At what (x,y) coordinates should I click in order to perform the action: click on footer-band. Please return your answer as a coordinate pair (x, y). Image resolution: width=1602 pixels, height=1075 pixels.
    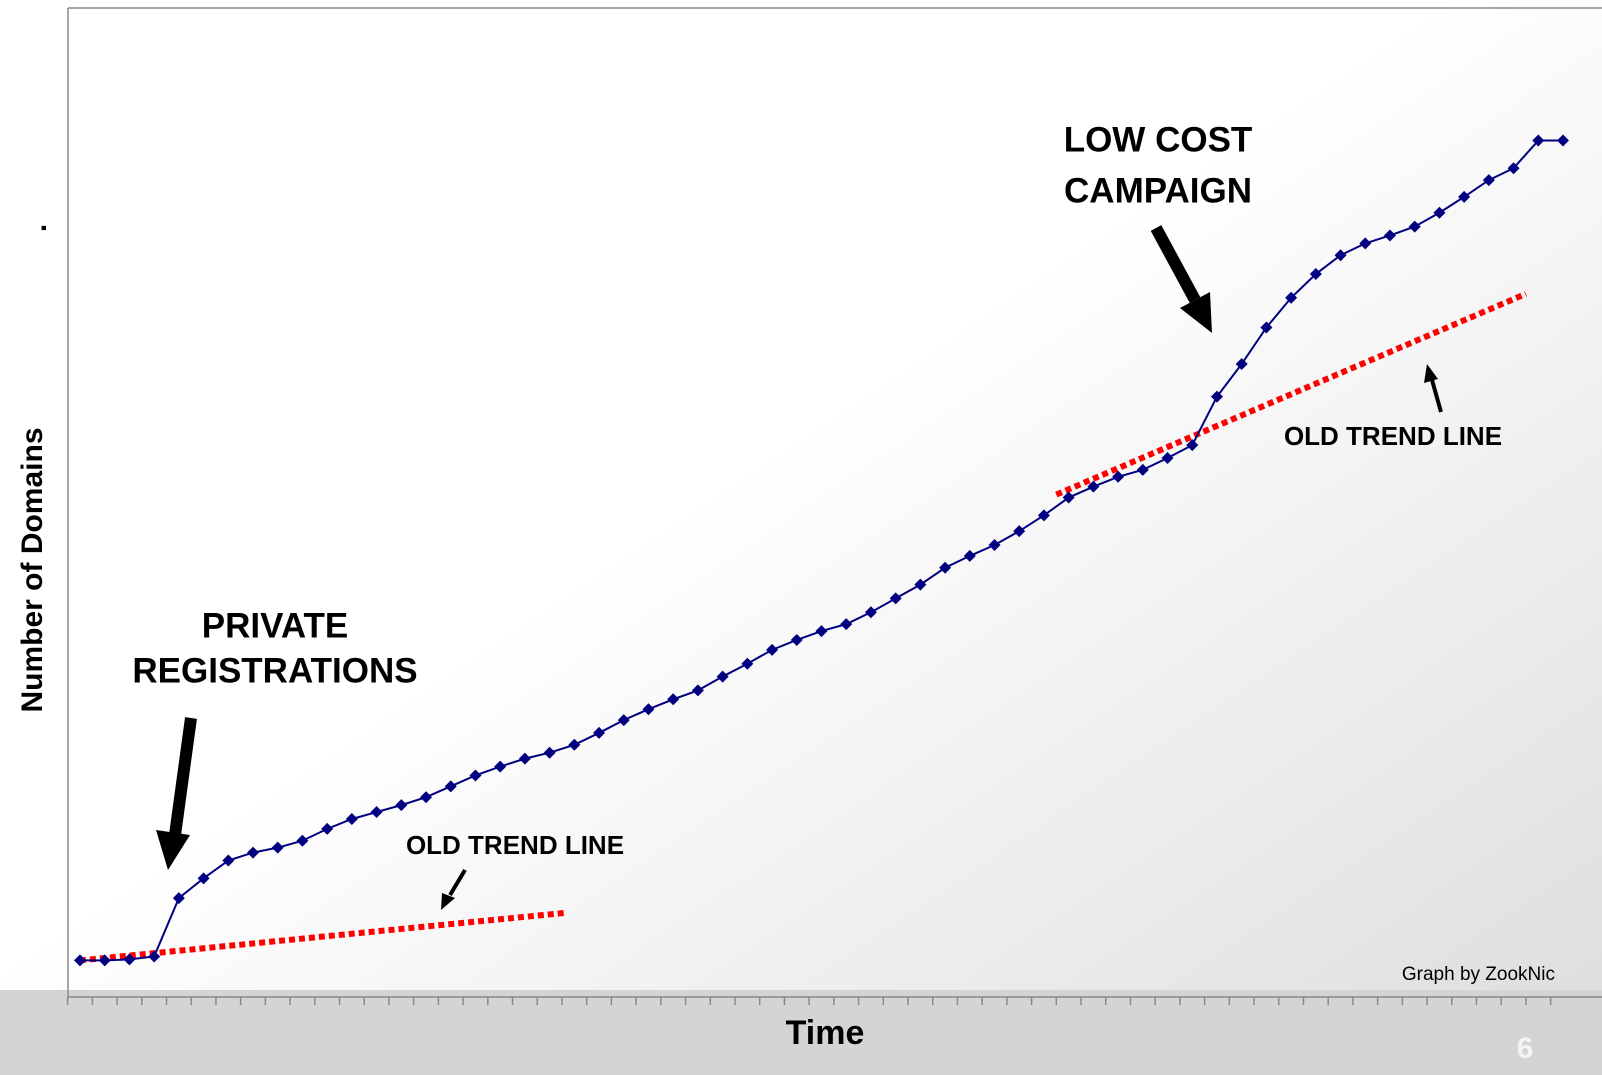
    Looking at the image, I should click on (801, 1032).